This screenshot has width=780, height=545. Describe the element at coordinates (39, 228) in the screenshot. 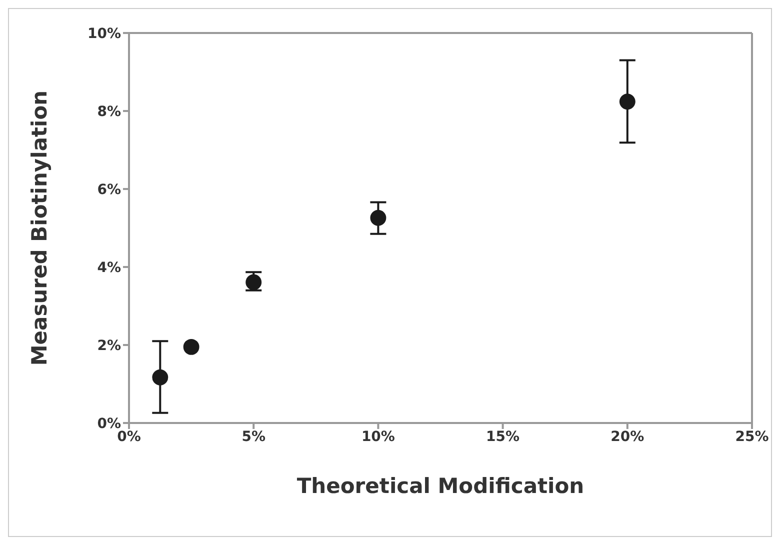

I see `y-axis-title: Measured Biotinylation` at that location.